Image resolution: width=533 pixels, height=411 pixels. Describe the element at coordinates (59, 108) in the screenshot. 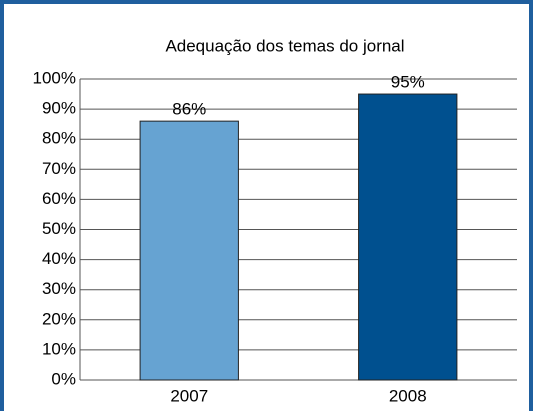

I see `y-tick-label: 90%` at that location.